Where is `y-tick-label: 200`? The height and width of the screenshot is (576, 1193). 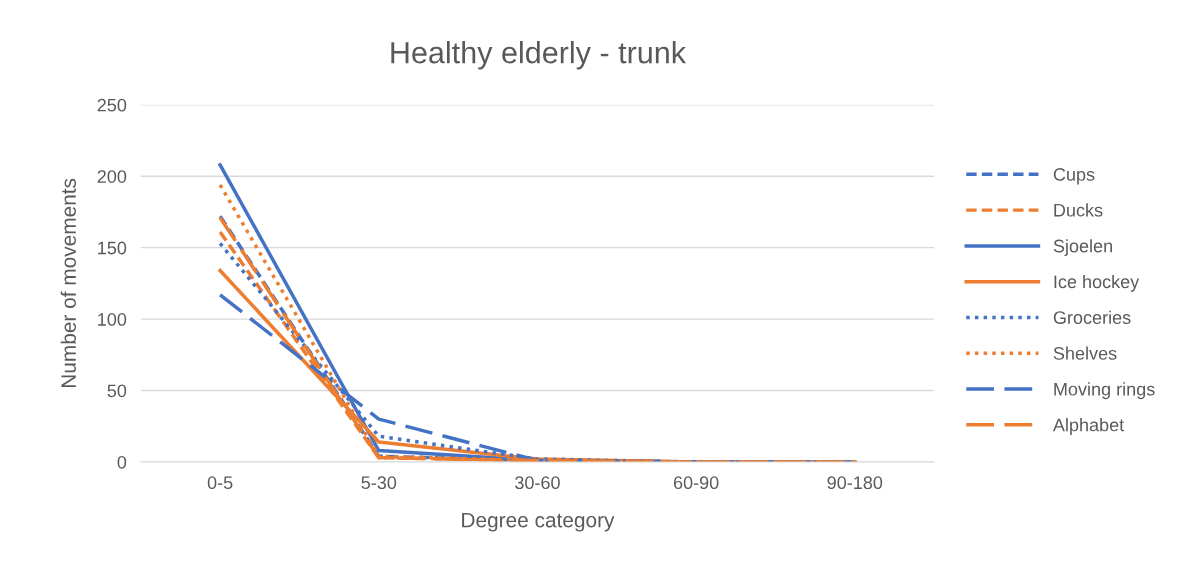
y-tick-label: 200 is located at coordinates (112, 176).